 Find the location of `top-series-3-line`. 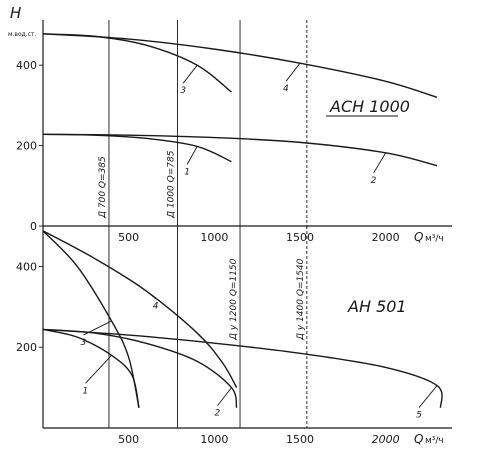

top-series-3-line is located at coordinates (137, 63).